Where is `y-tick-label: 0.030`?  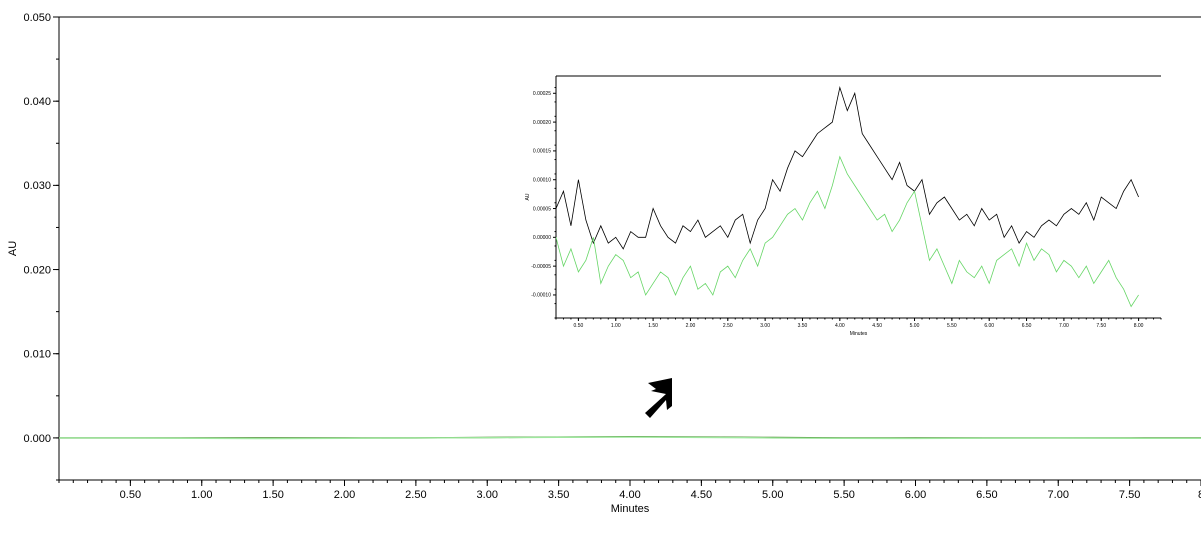 y-tick-label: 0.030 is located at coordinates (37, 186).